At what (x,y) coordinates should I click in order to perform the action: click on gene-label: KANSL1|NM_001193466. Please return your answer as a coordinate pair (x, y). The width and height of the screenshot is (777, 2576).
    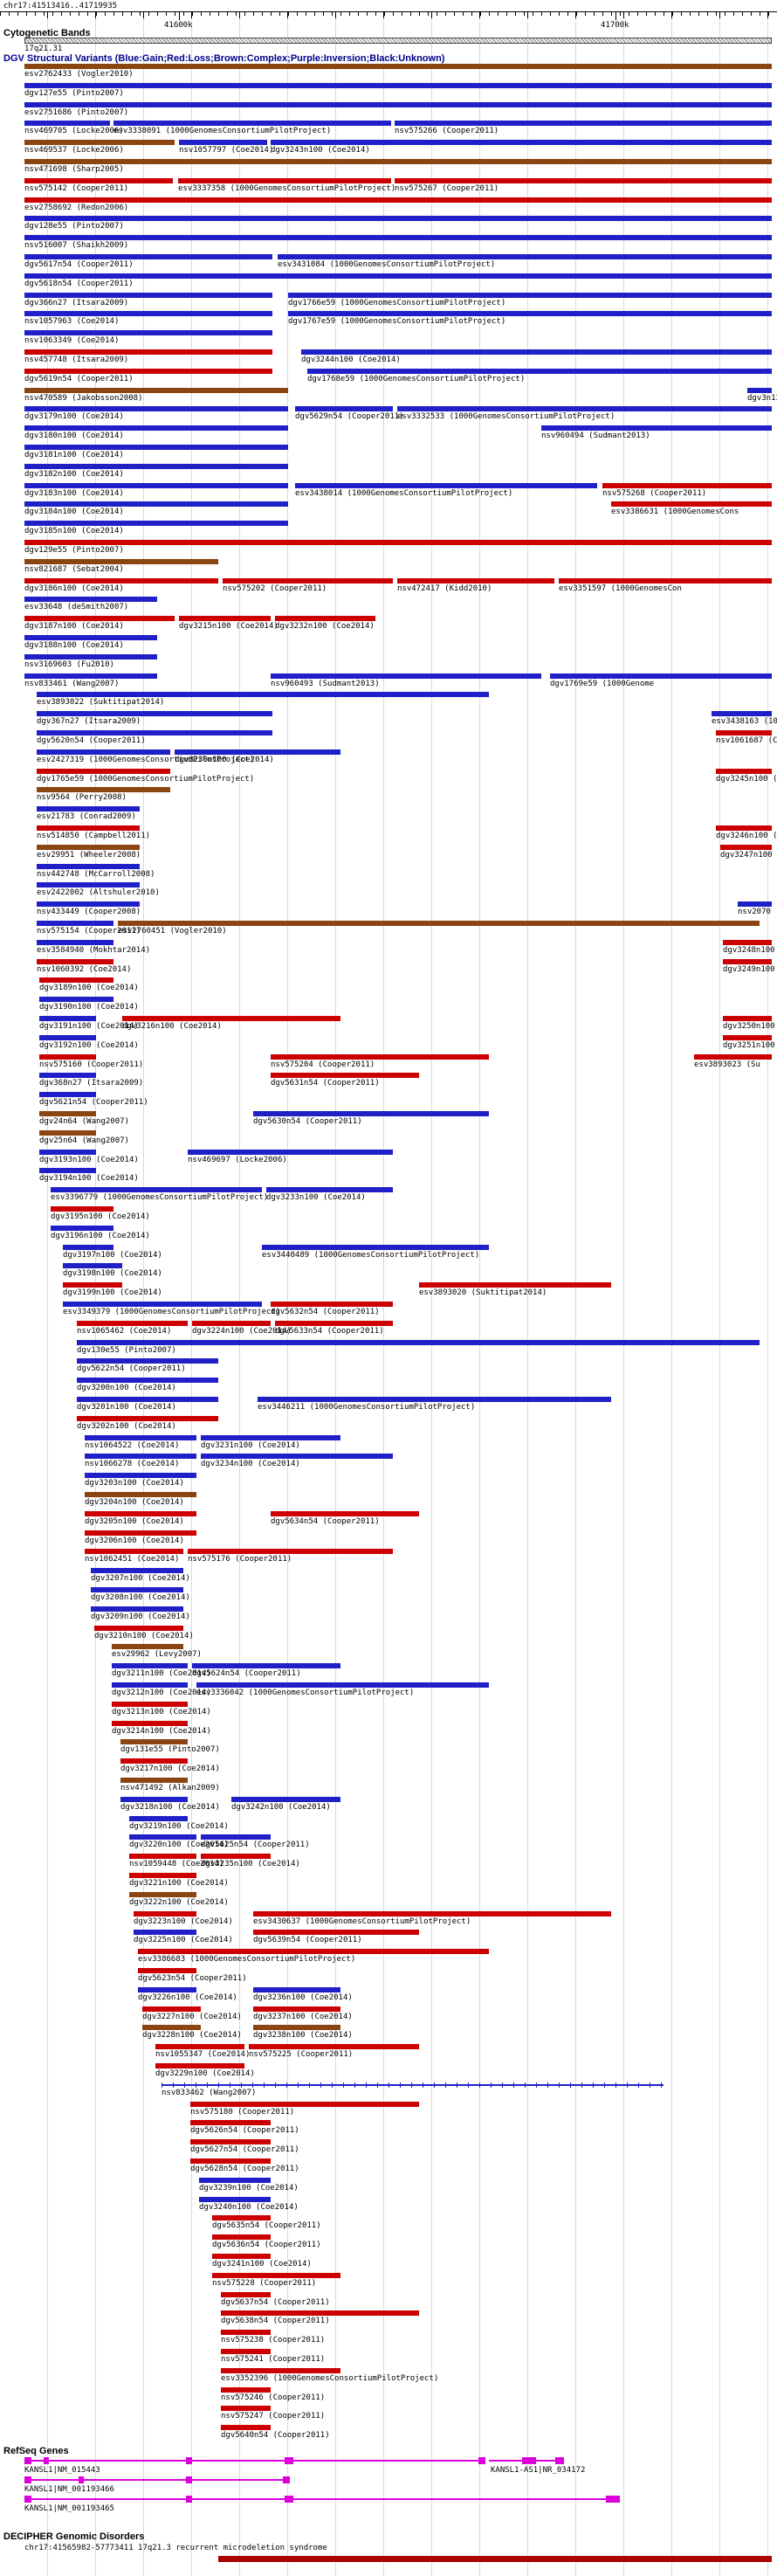
    Looking at the image, I should click on (69, 2489).